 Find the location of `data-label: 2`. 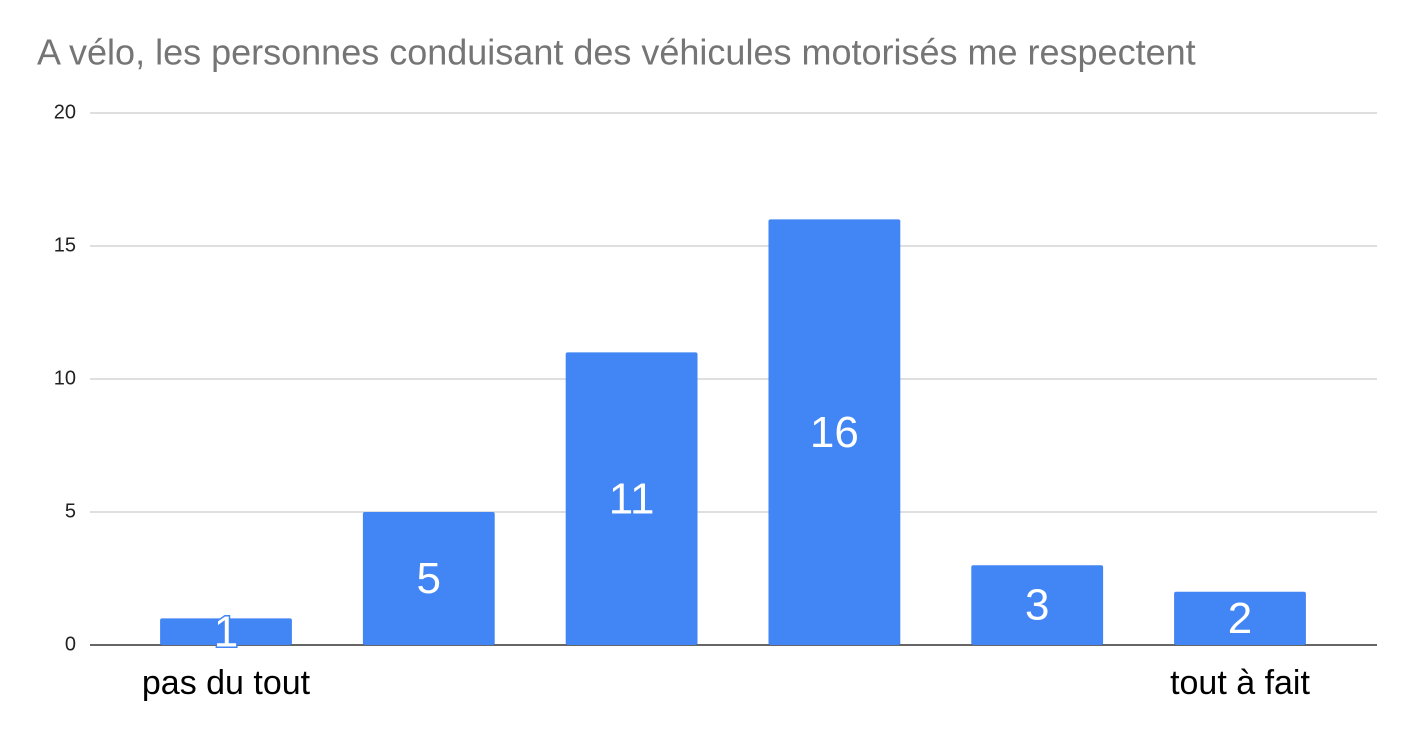

data-label: 2 is located at coordinates (1240, 618).